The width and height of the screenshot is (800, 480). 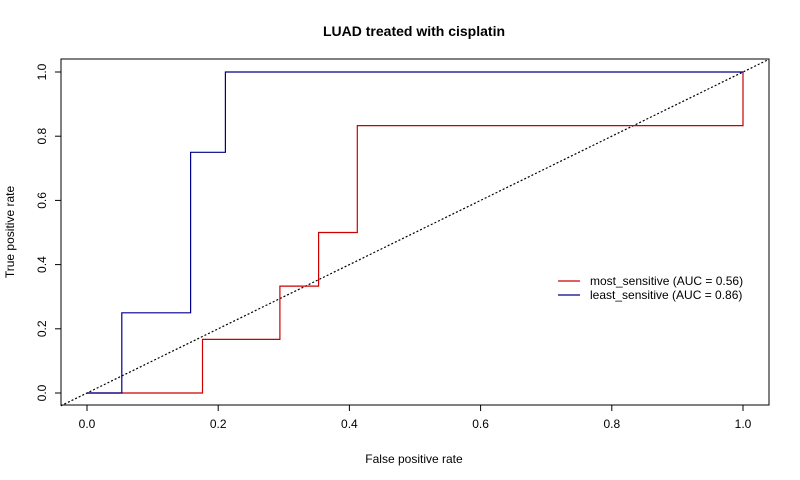 What do you see at coordinates (666, 295) in the screenshot?
I see `legend-label: least_sensitive (AUC = 0.86)` at bounding box center [666, 295].